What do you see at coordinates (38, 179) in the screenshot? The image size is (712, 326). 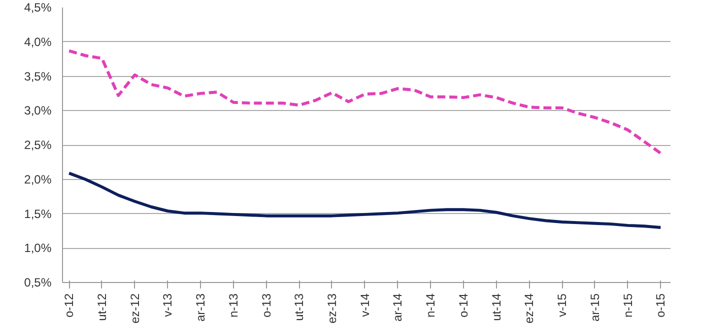 I see `y-tick-label: 2,0%` at bounding box center [38, 179].